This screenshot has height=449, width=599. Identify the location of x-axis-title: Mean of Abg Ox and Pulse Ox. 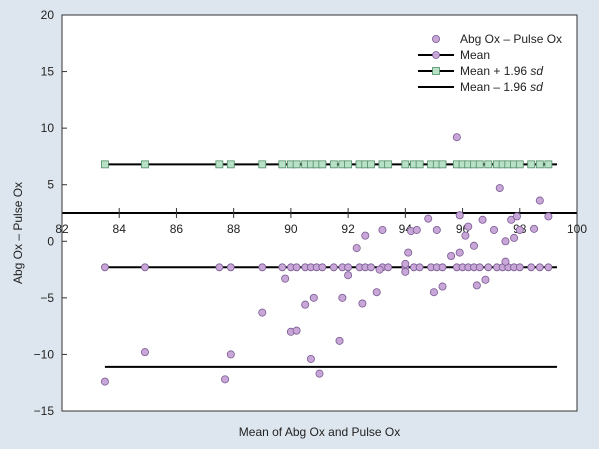
(319, 432).